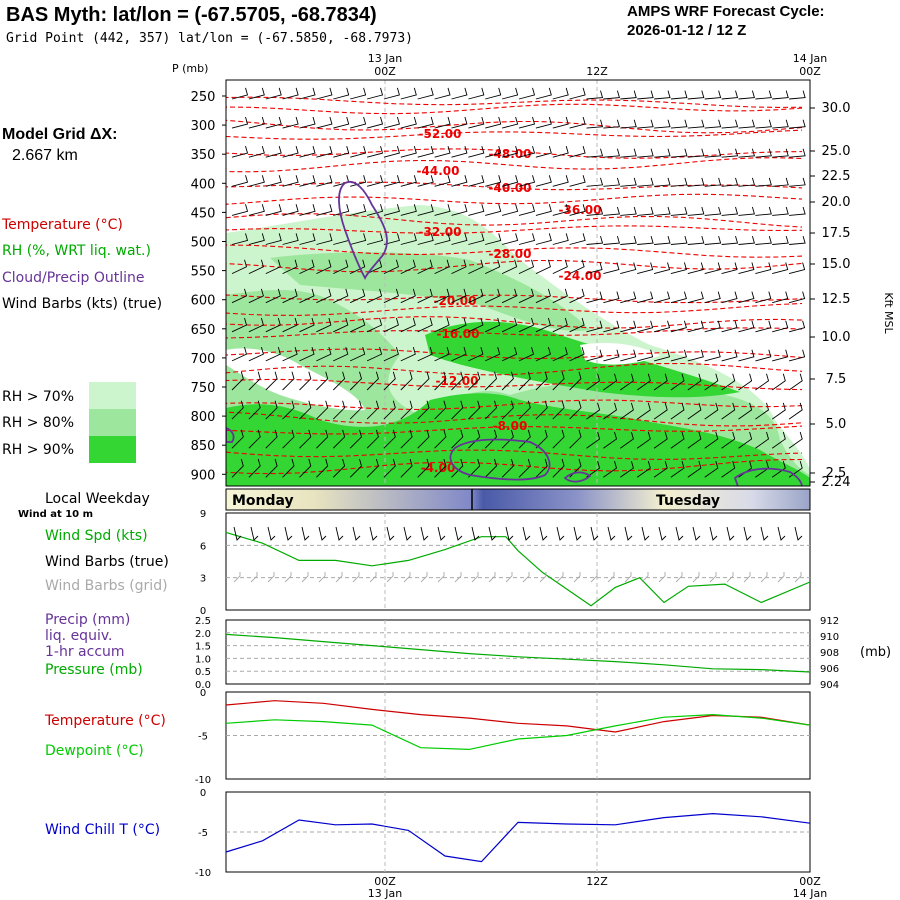 This screenshot has height=900, width=900. I want to click on legend-rh70-swatch, so click(112, 395).